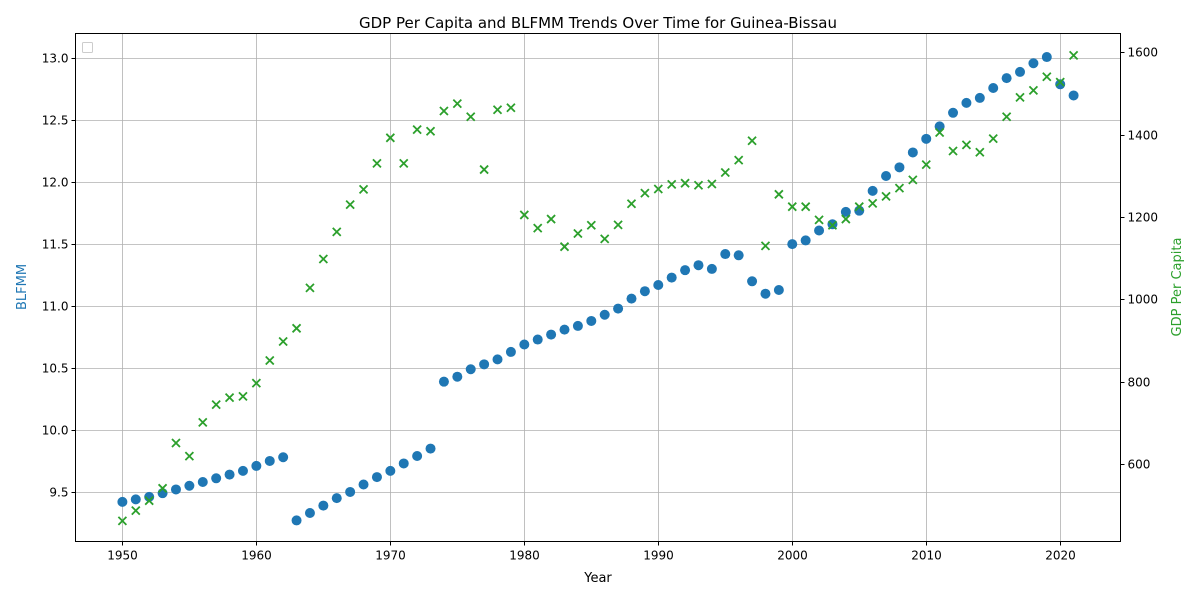  I want to click on x-tick-label: 1990, so click(658, 556).